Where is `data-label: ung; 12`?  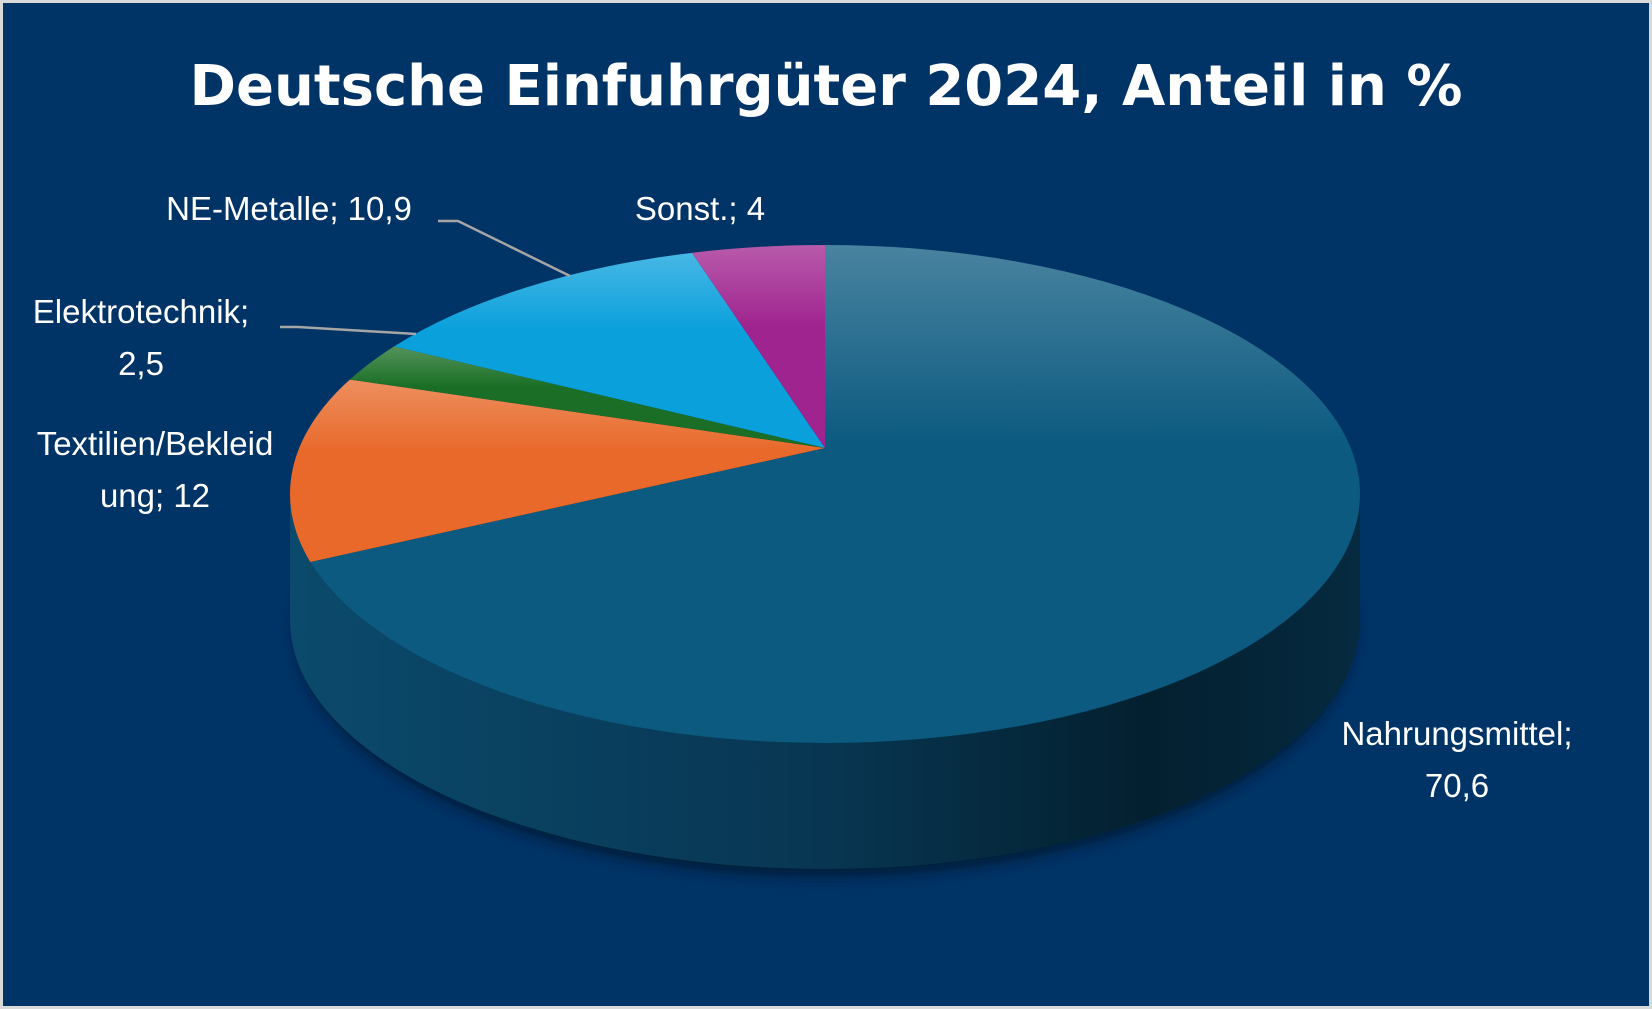
data-label: ung; 12 is located at coordinates (155, 495).